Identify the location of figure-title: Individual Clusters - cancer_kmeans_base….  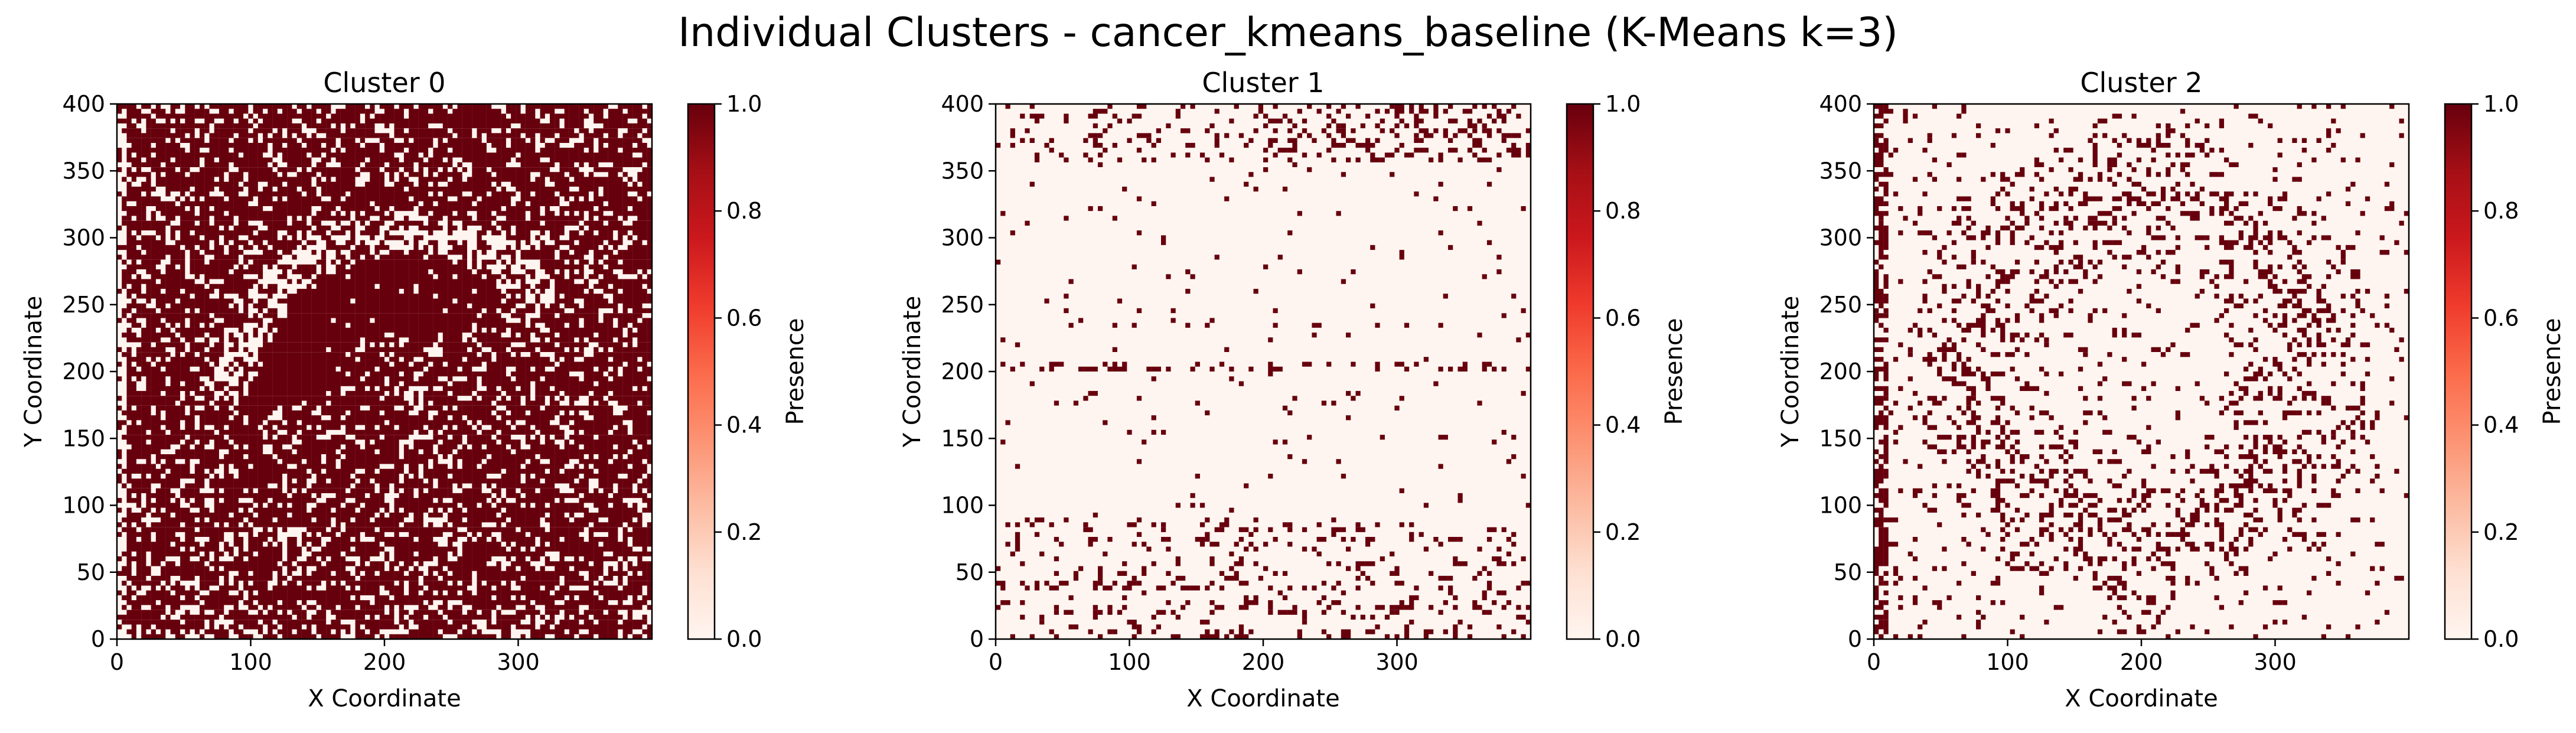
(1288, 32).